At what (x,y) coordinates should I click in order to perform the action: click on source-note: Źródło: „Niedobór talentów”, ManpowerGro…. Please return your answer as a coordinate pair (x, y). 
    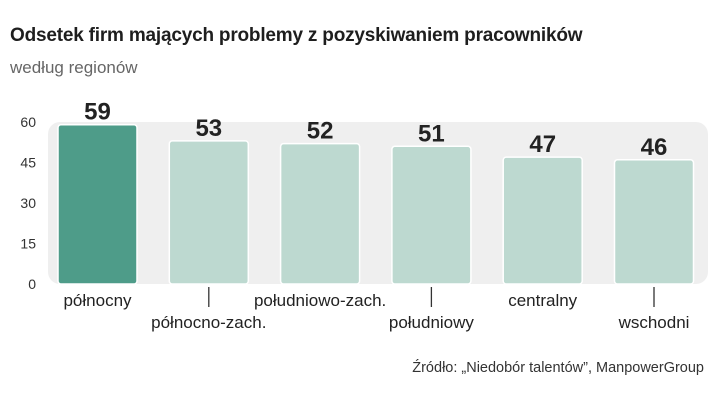
    Looking at the image, I should click on (558, 368).